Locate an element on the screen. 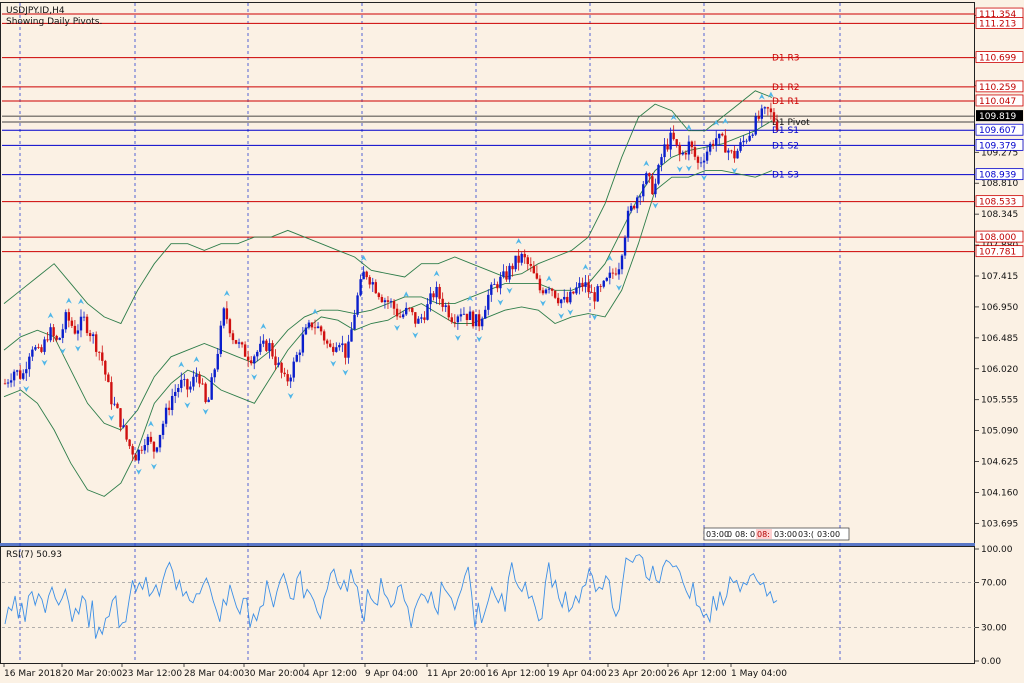 This screenshot has height=683, width=1024. pivot-label-6: D1 S1 is located at coordinates (785, 131).